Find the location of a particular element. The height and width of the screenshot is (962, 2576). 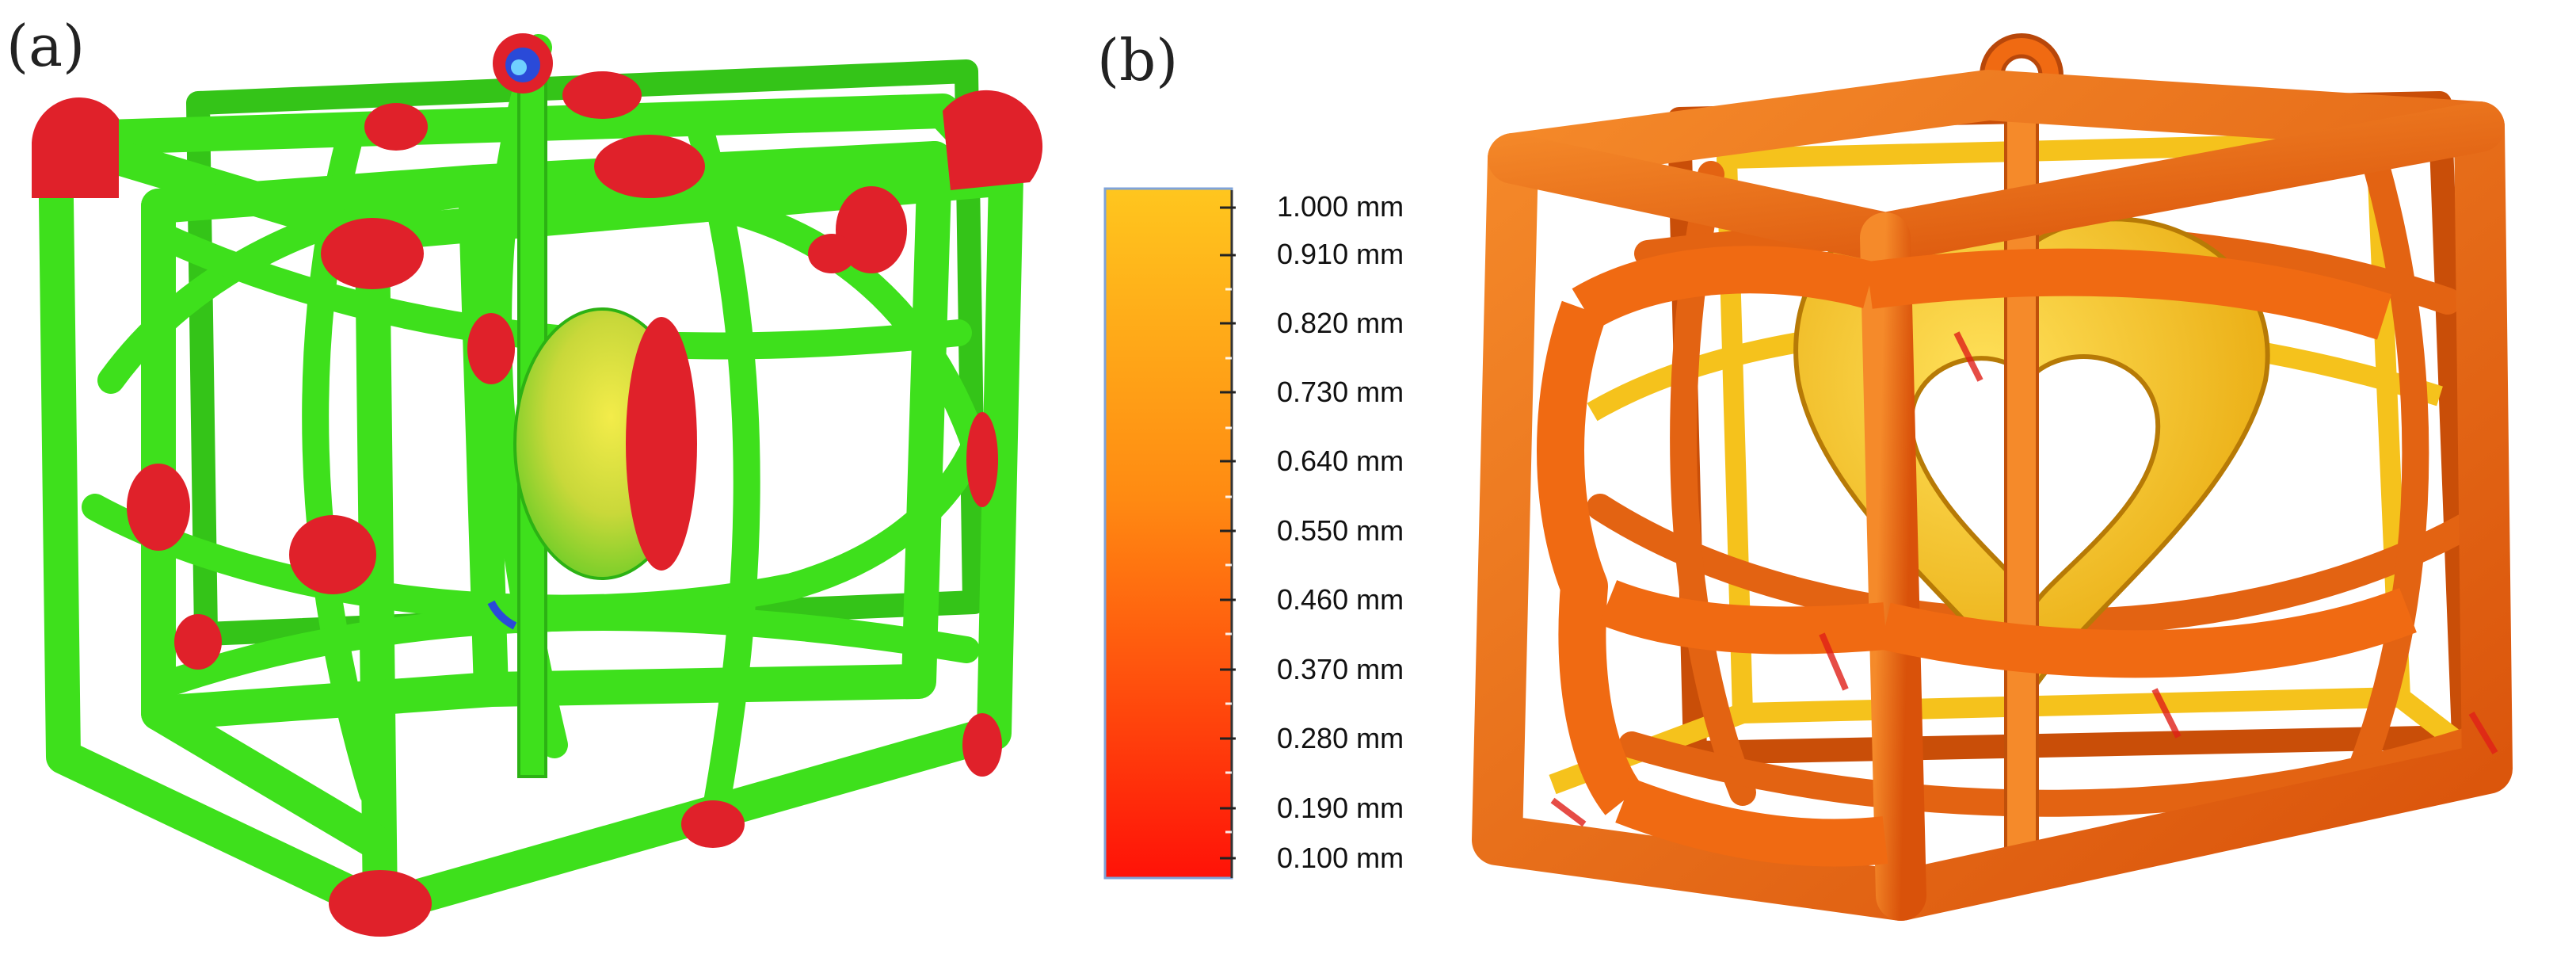

scale-tick-label: 0.820 mm is located at coordinates (1340, 323).